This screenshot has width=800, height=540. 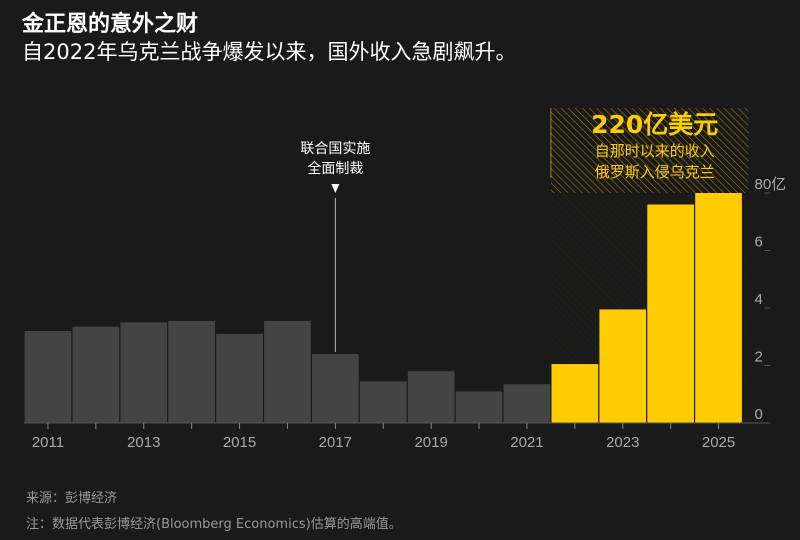 I want to click on bar-2020, so click(x=479, y=407).